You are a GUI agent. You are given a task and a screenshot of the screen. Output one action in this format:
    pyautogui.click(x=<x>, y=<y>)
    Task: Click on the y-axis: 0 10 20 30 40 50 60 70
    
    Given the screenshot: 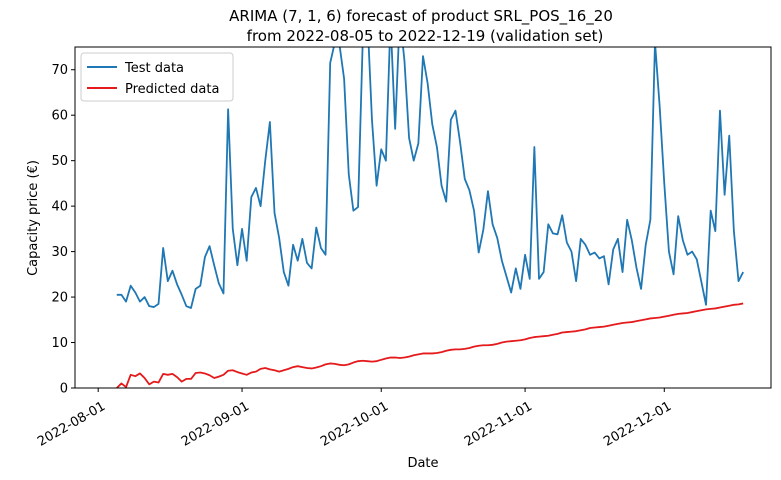 What is the action you would take?
    pyautogui.click(x=63, y=230)
    